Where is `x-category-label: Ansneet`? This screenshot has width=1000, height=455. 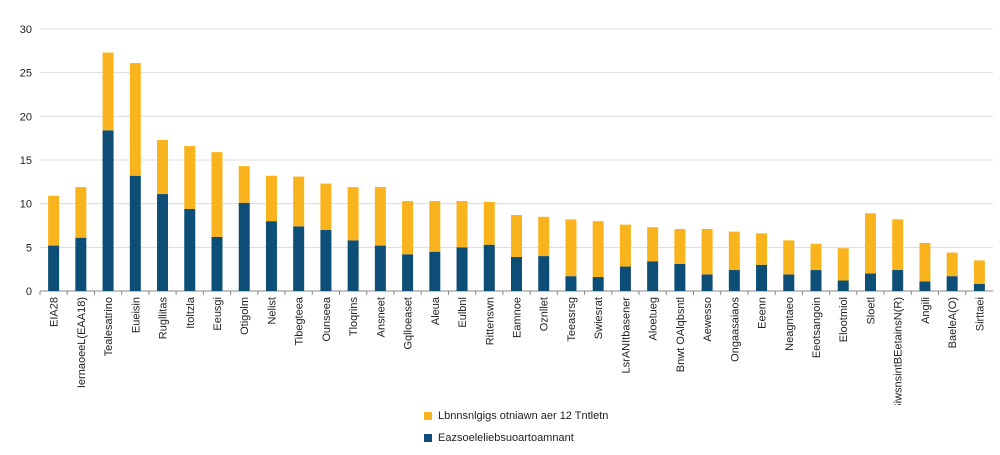 x-category-label: Ansneet is located at coordinates (381, 317).